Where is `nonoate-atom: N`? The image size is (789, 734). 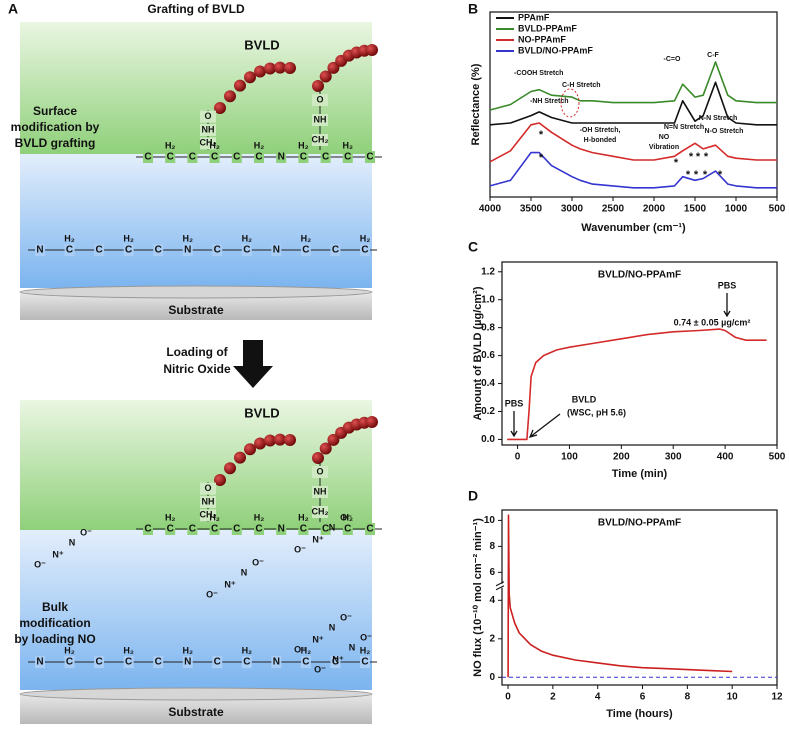 nonoate-atom: N is located at coordinates (244, 572).